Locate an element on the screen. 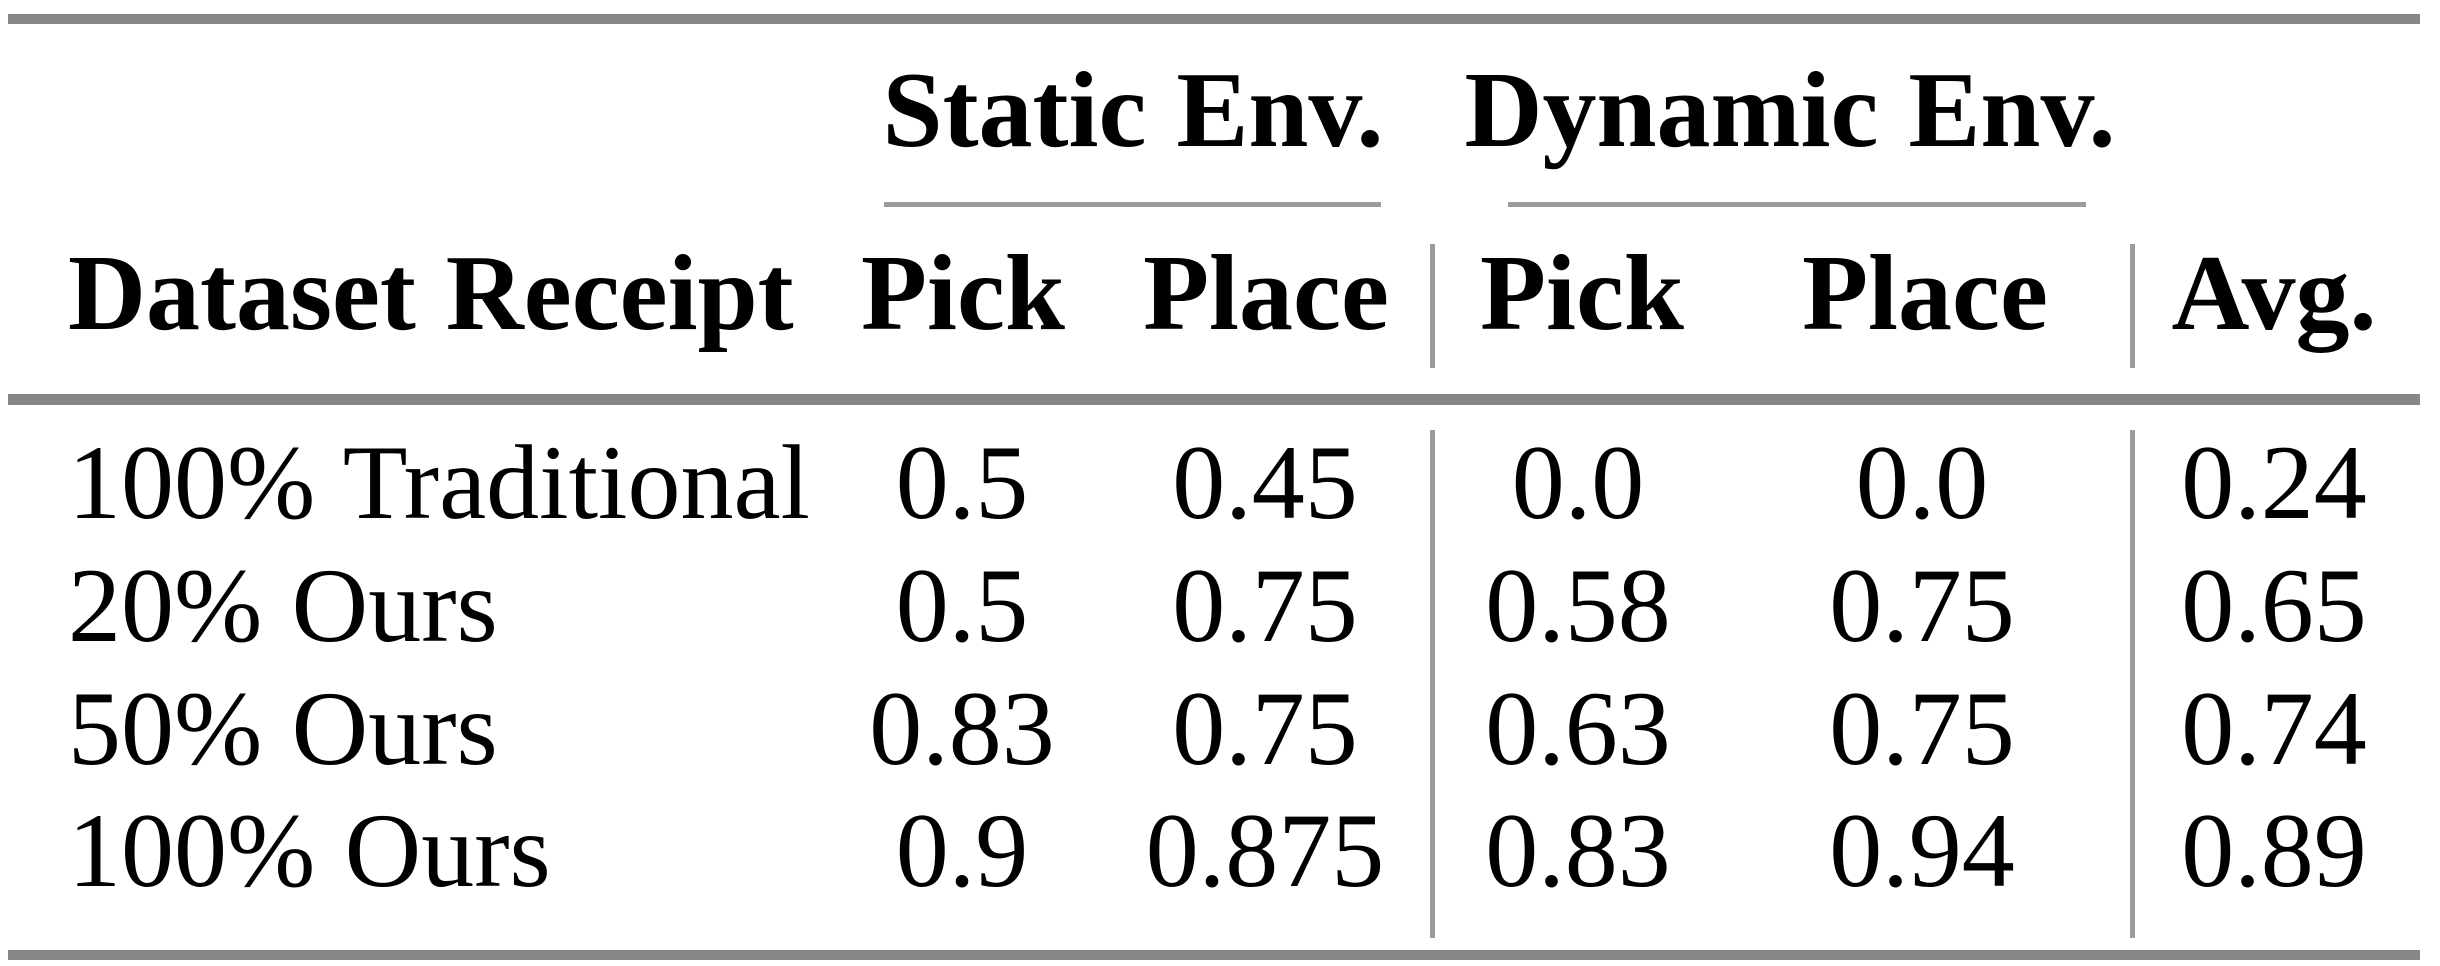 The image size is (2440, 966). cell-row3-dynamic-pick: 0.83 is located at coordinates (1578, 850).